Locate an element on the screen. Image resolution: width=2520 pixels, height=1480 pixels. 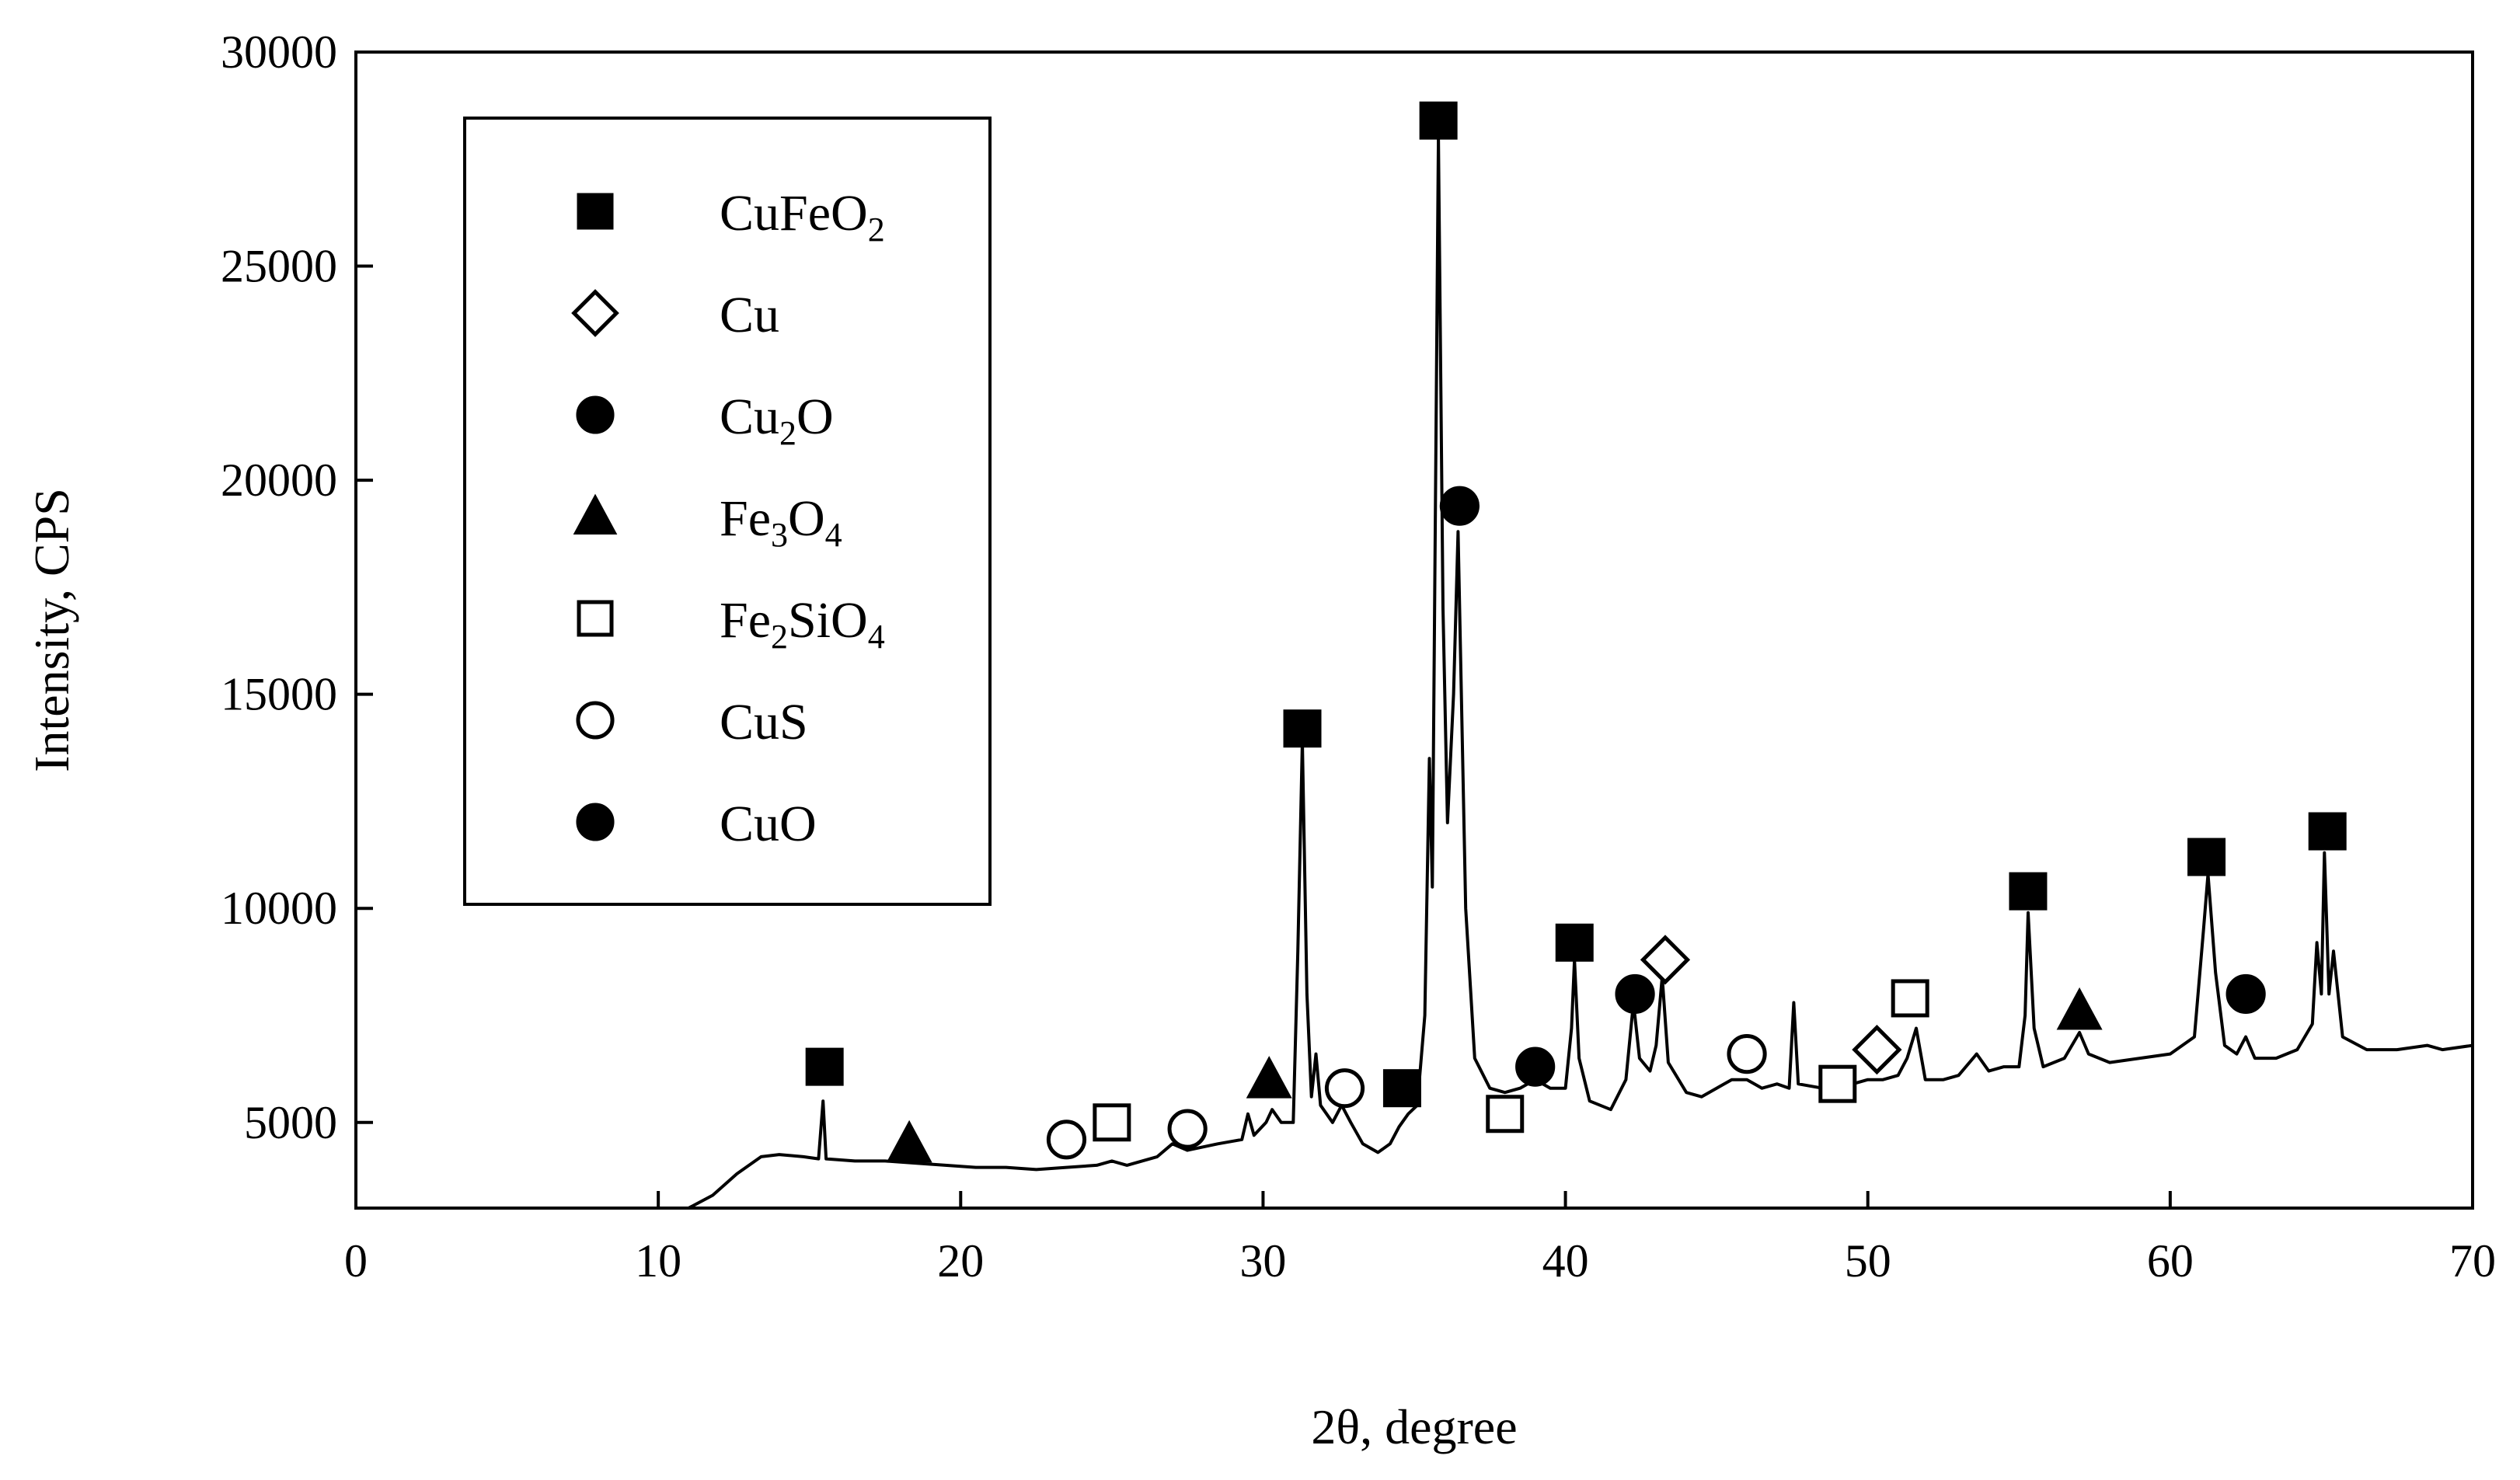
x-tick-label: 0 is located at coordinates (356, 1261).